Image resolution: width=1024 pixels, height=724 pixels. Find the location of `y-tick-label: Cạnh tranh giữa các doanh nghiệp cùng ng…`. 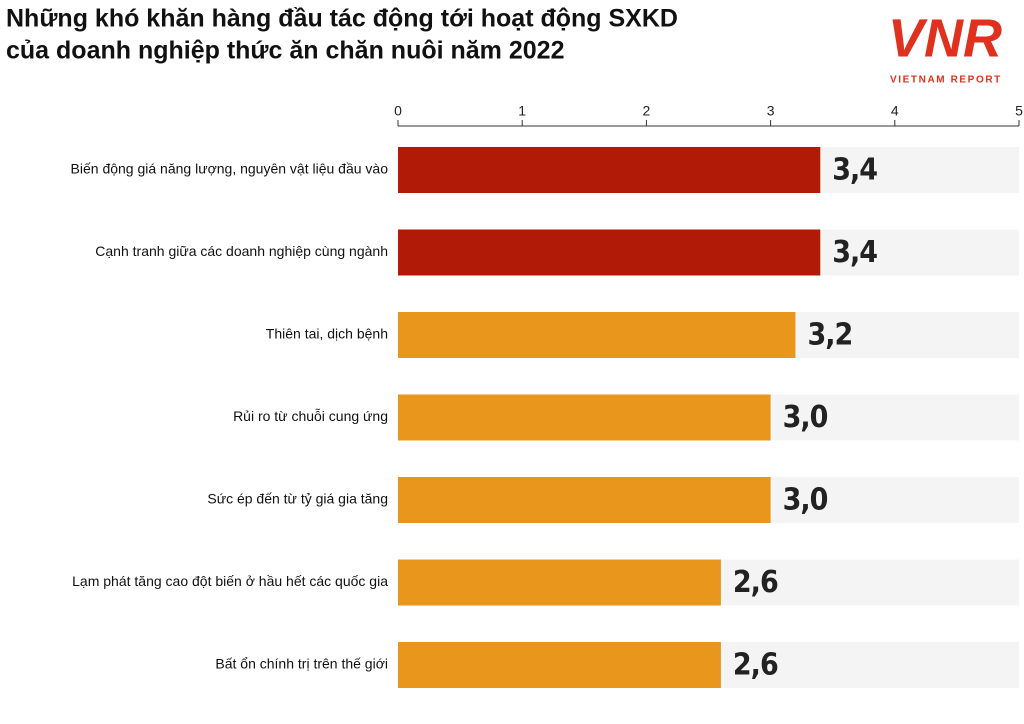

y-tick-label: Cạnh tranh giữa các doanh nghiệp cùng ng… is located at coordinates (241, 251).